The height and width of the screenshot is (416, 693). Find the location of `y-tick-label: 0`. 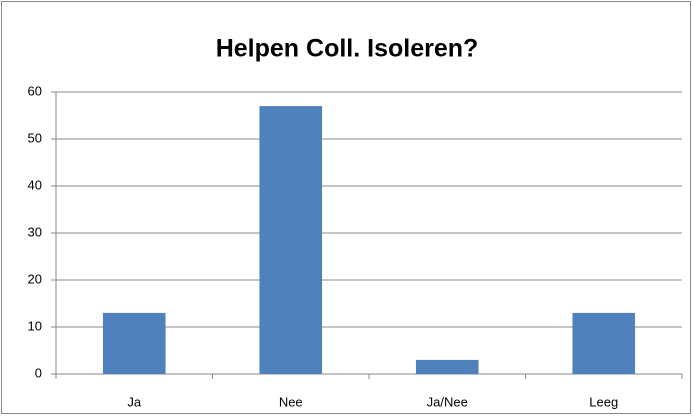

y-tick-label: 0 is located at coordinates (38, 372).